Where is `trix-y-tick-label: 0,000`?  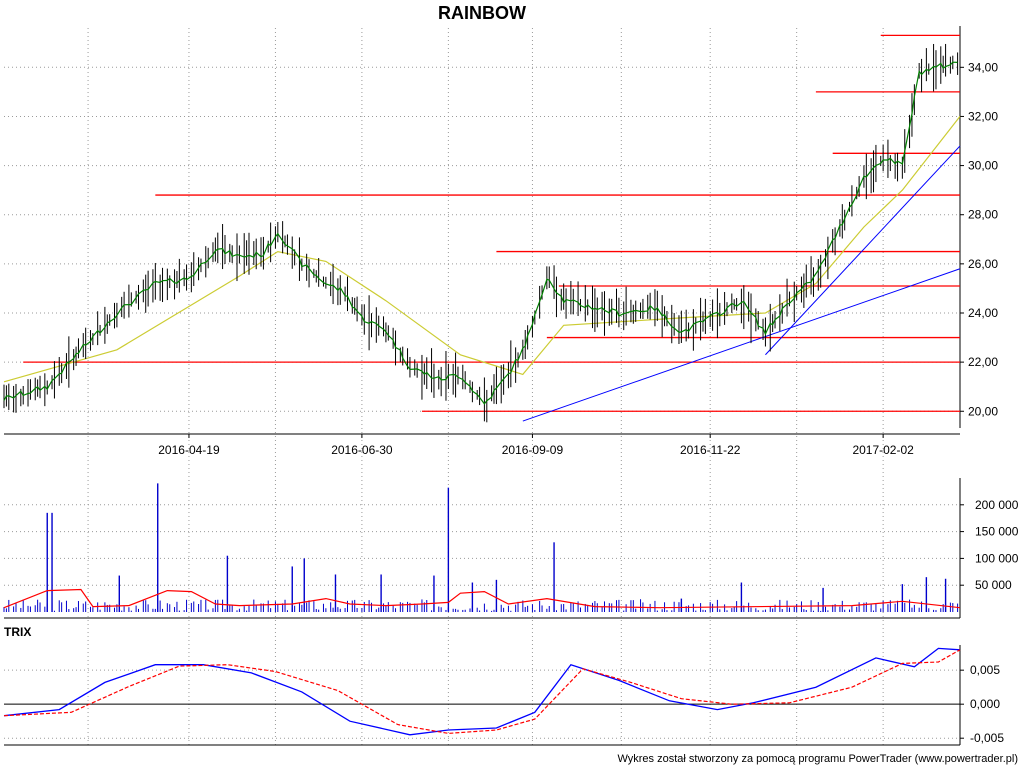
trix-y-tick-label: 0,000 is located at coordinates (985, 704).